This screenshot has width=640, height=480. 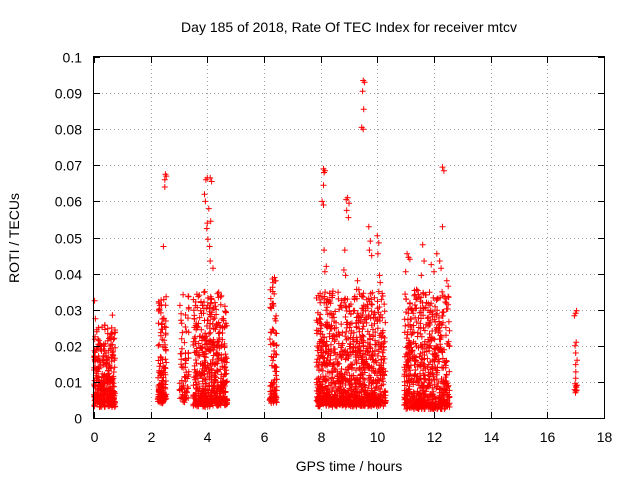 What do you see at coordinates (349, 466) in the screenshot?
I see `x-axis-label: GPS time / hours` at bounding box center [349, 466].